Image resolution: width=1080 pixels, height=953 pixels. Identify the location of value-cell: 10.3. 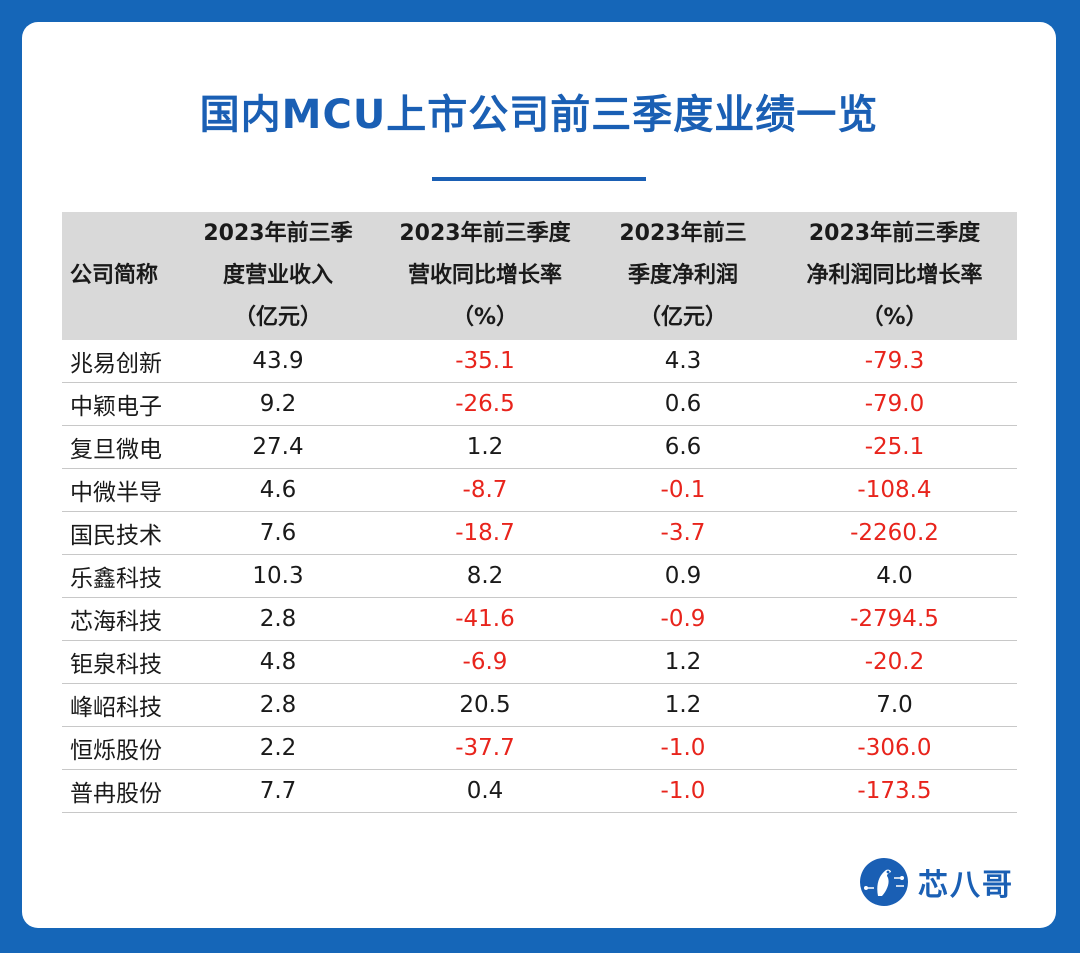
(278, 576).